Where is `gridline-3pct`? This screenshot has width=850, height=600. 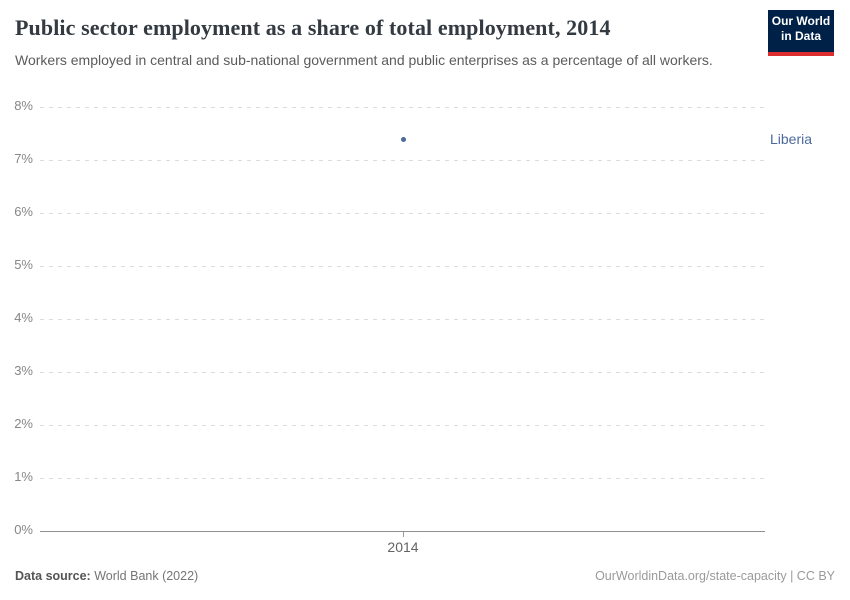 gridline-3pct is located at coordinates (402, 372).